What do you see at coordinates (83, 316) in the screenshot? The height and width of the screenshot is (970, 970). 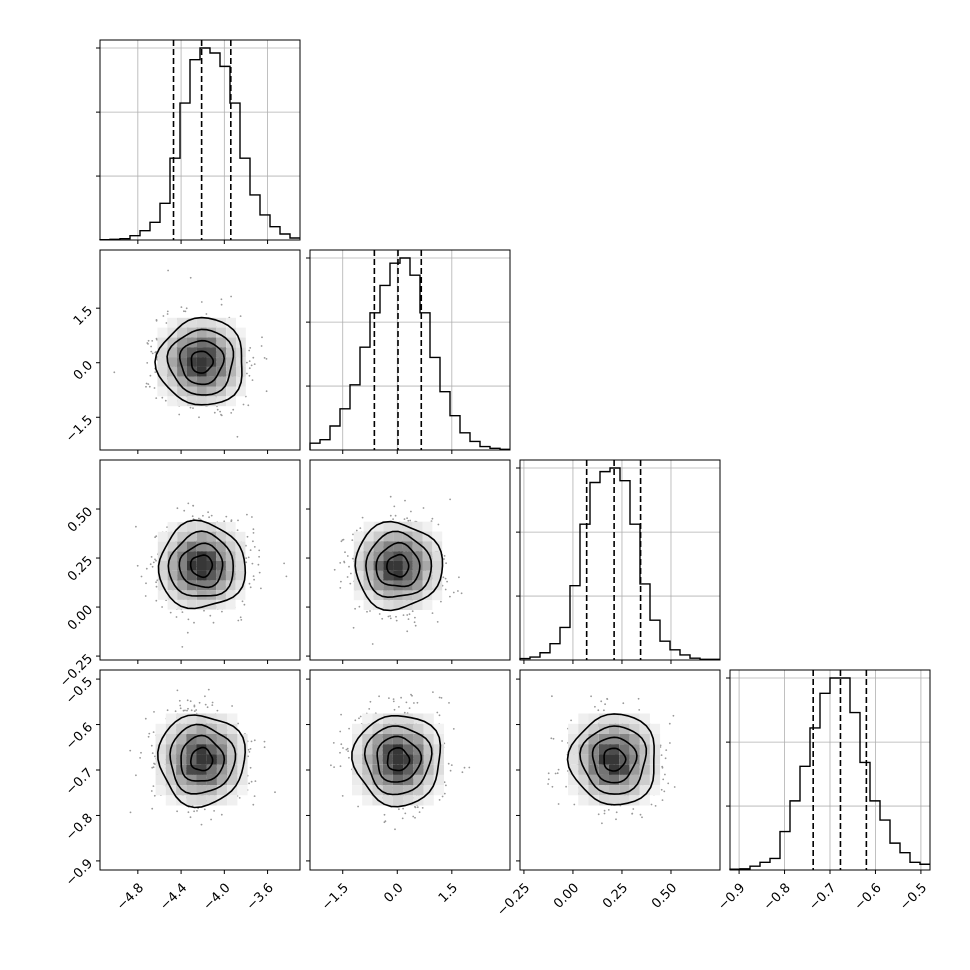 I see `y-tick-label: 1.5` at bounding box center [83, 316].